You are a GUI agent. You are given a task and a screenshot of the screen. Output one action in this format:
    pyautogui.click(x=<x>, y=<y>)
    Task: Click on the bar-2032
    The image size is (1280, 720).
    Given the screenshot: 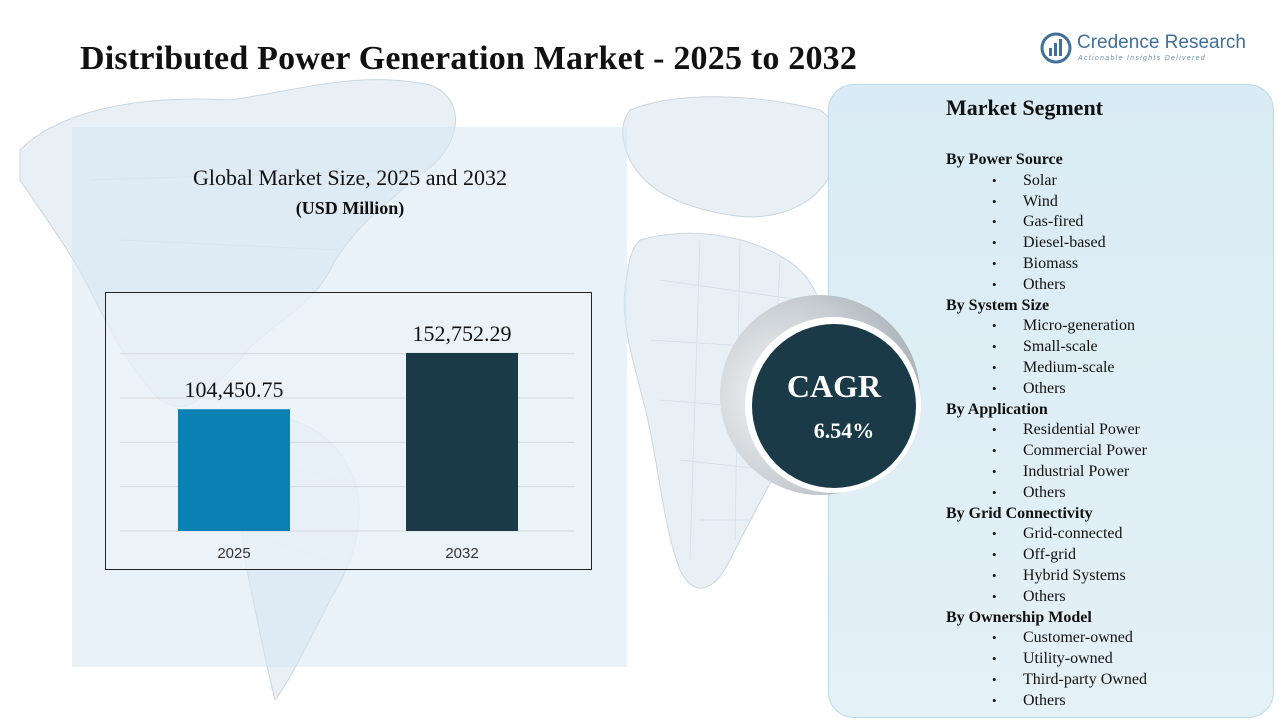 What is the action you would take?
    pyautogui.click(x=462, y=441)
    